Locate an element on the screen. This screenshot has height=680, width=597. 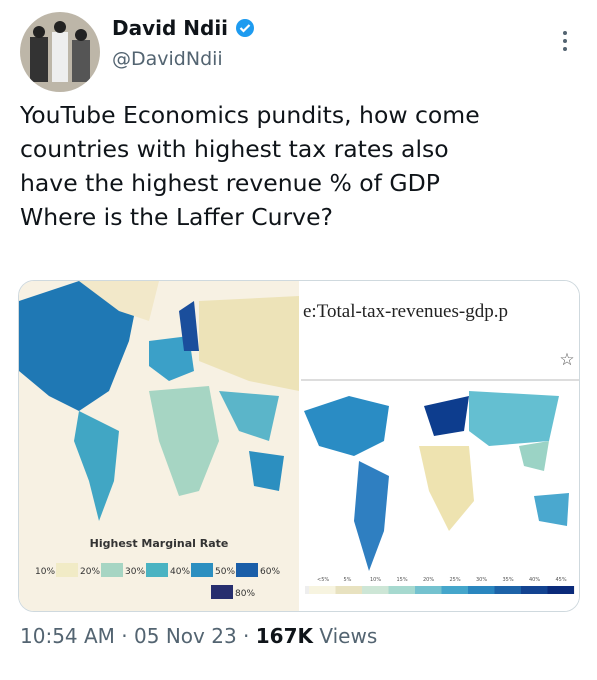
legend-label: 20% is located at coordinates (90, 572).